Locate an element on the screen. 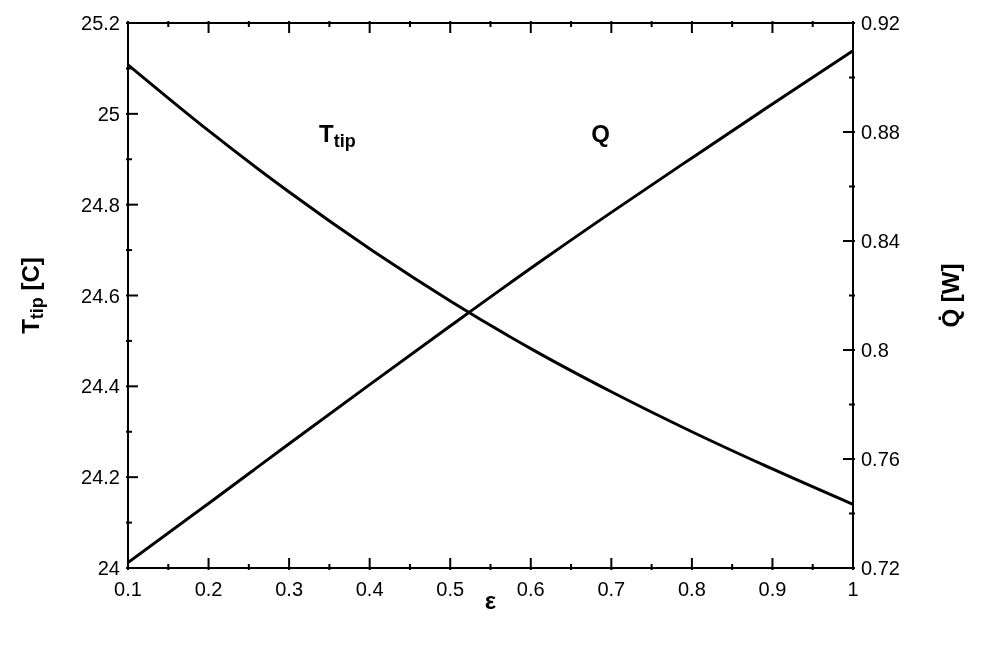  x-tick-label: 0.7 is located at coordinates (611, 589).